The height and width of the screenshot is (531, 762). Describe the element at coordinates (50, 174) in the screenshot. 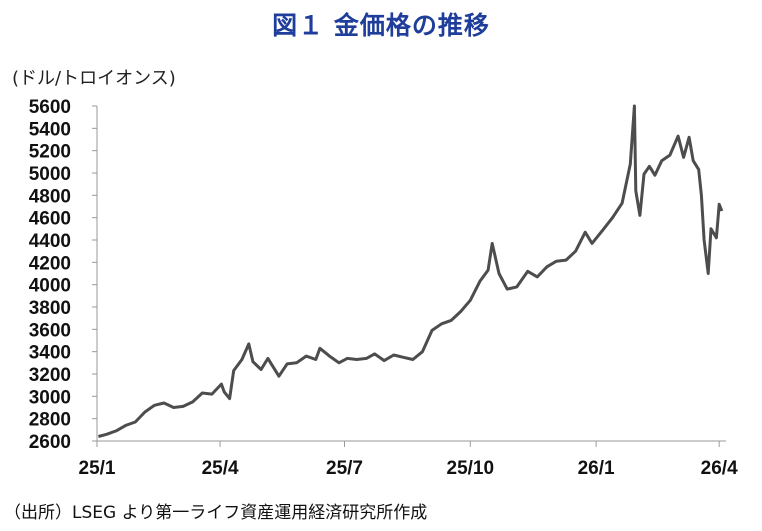

I see `y-tick-label: 5000` at that location.